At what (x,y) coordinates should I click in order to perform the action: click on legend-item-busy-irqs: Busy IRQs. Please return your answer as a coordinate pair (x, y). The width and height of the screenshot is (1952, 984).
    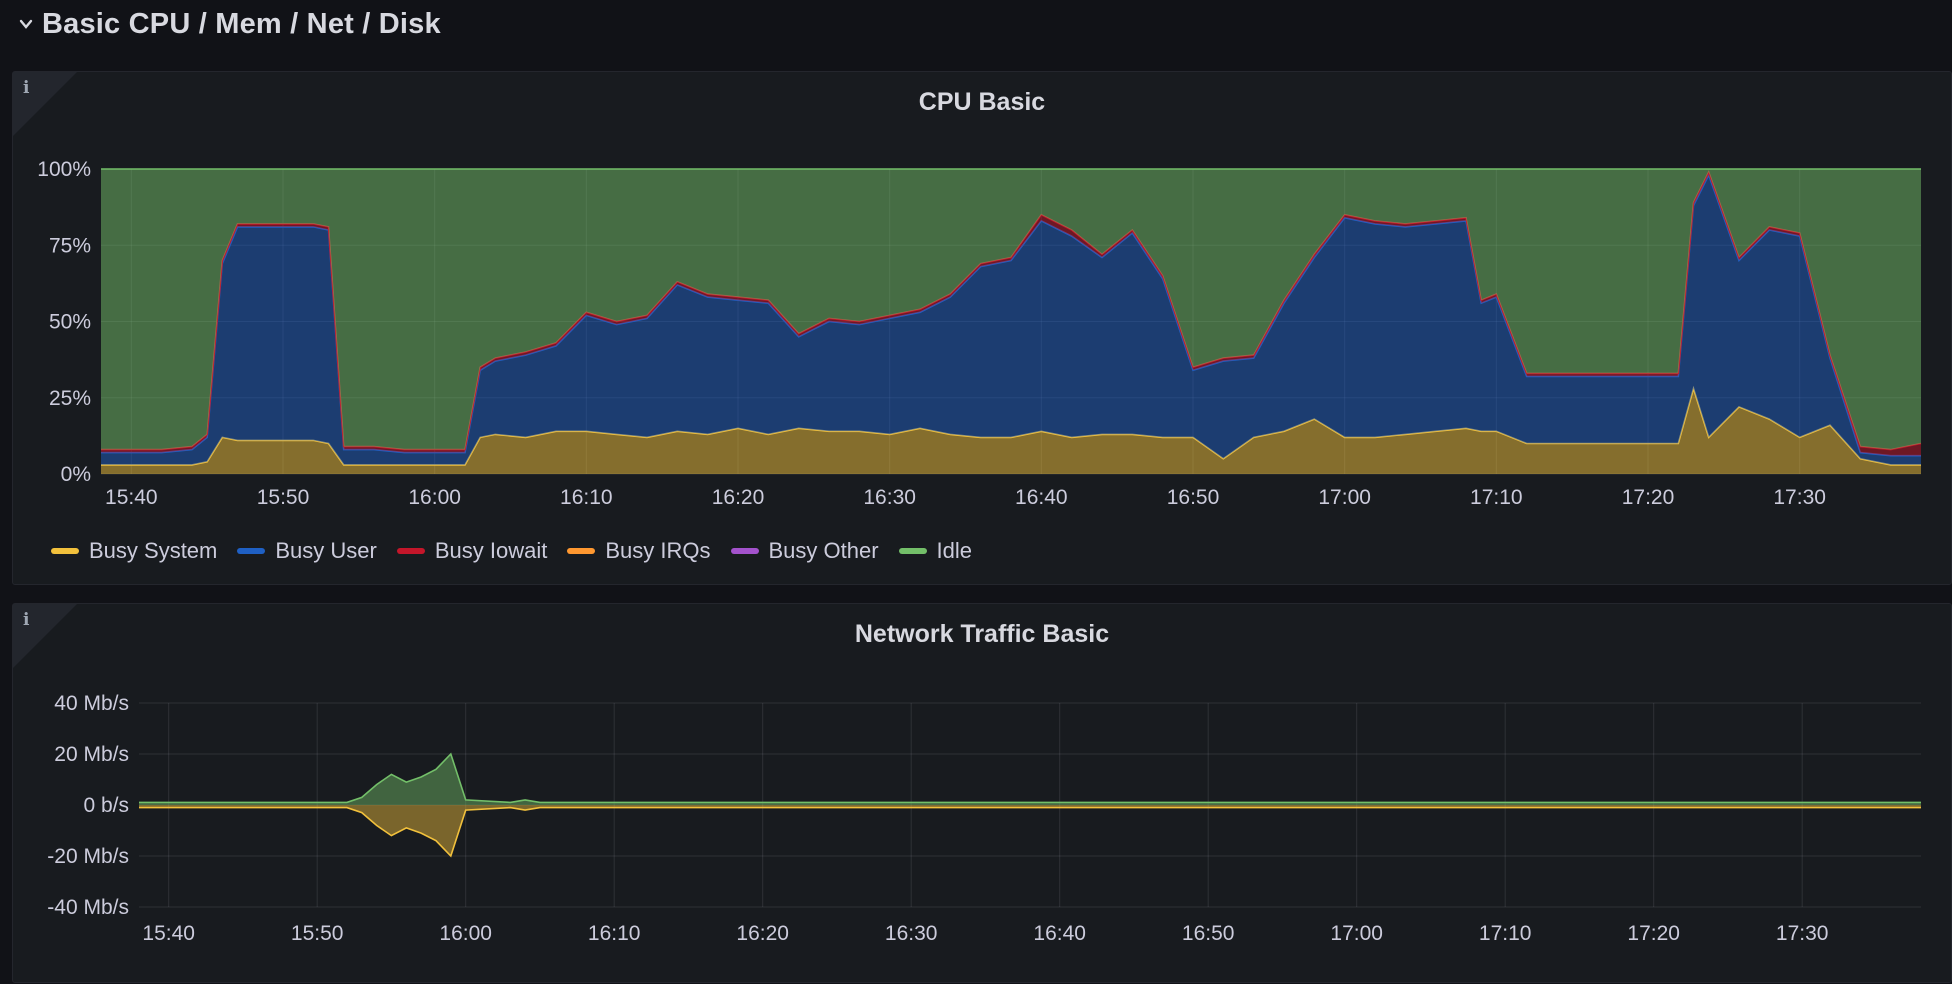
    Looking at the image, I should click on (639, 551).